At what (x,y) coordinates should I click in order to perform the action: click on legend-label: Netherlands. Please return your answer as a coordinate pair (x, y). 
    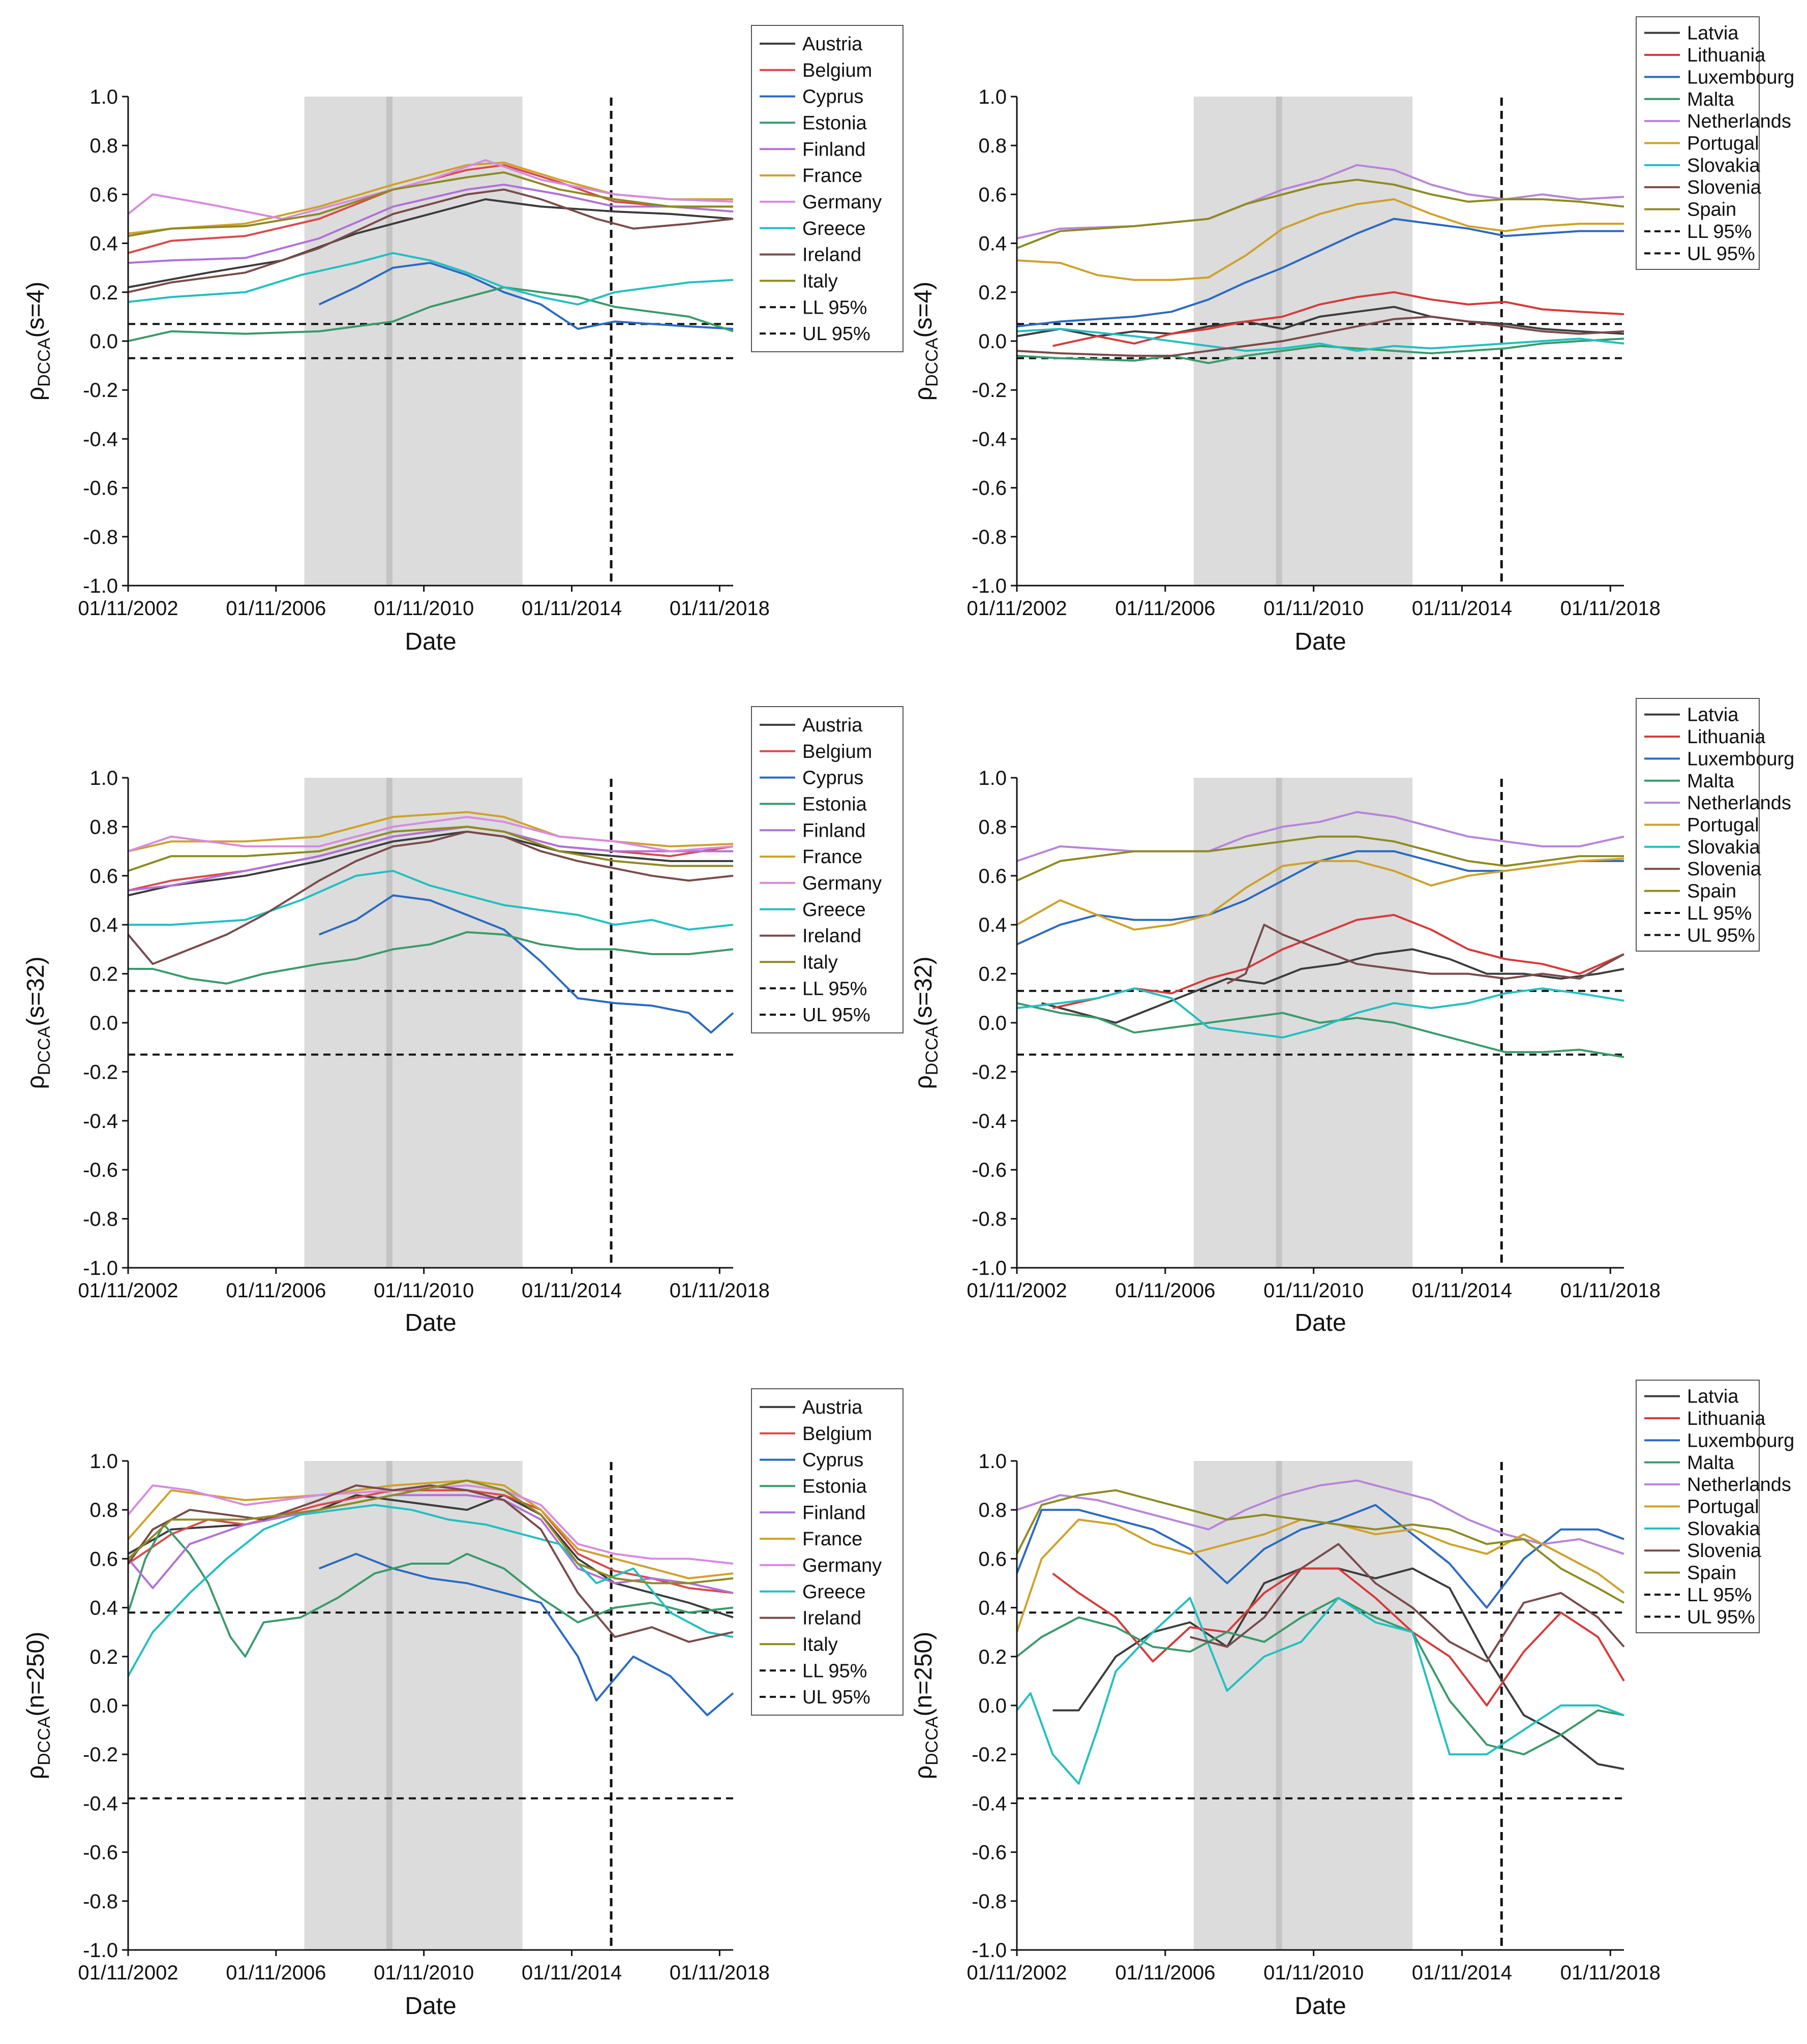
    Looking at the image, I should click on (1739, 1485).